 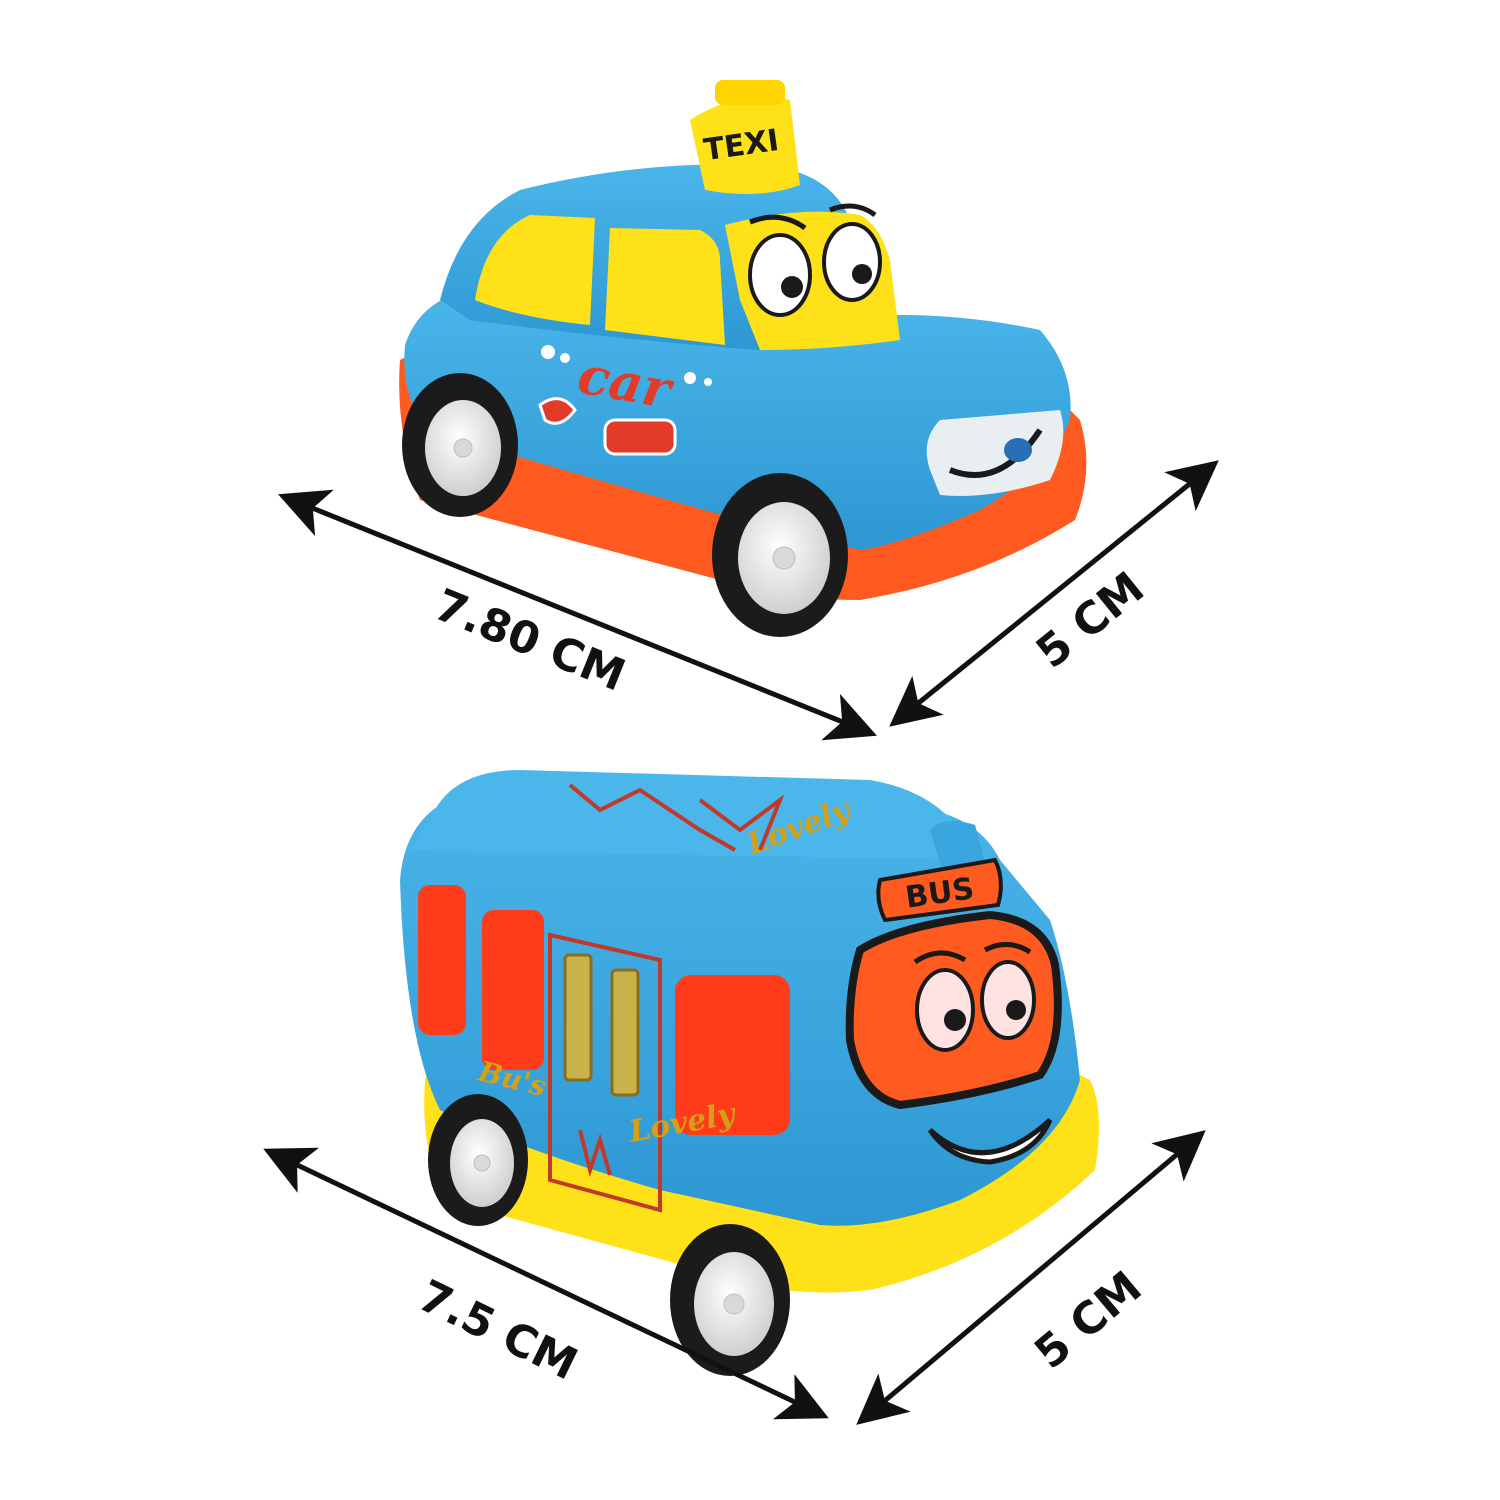 What do you see at coordinates (974, 997) in the screenshot?
I see `bus-eyes` at bounding box center [974, 997].